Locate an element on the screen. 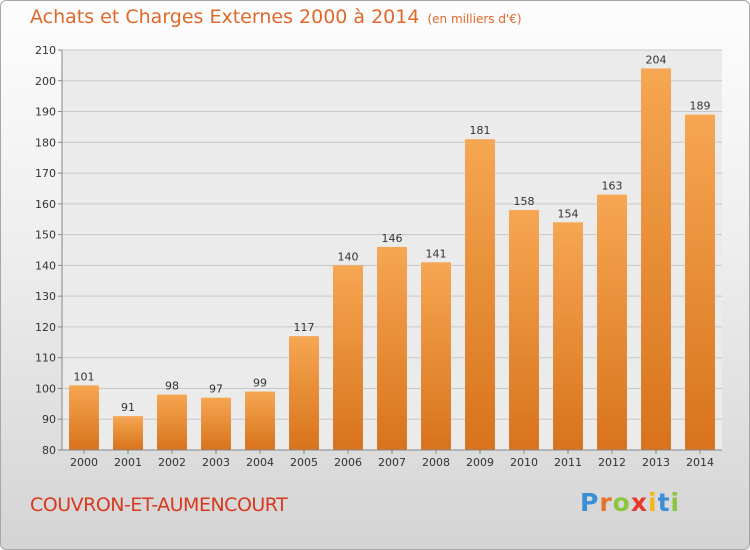  x-tick-label: 2011 is located at coordinates (568, 462).